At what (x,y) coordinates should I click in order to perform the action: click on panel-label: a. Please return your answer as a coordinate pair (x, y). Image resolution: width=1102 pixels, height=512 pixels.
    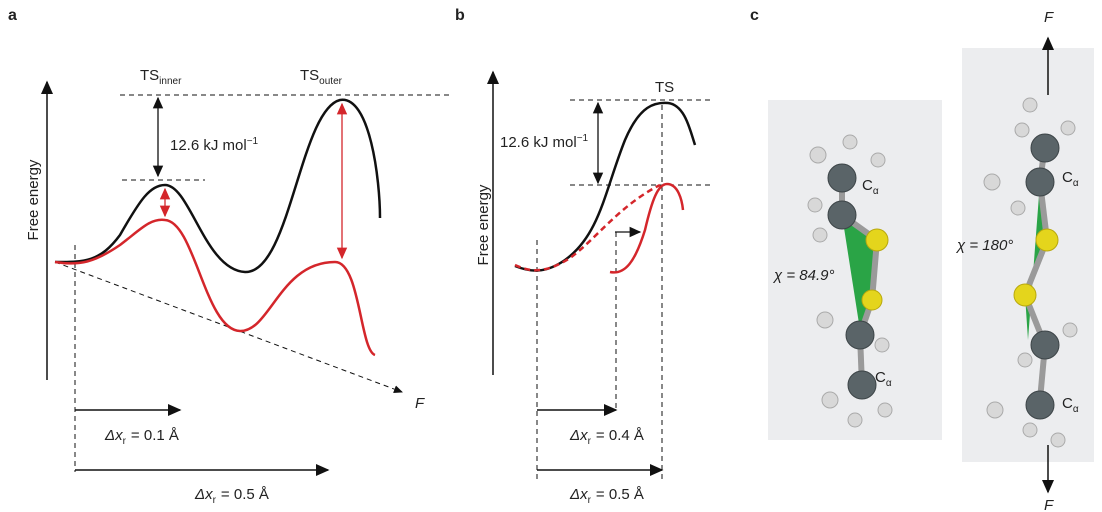
    Looking at the image, I should click on (12, 15).